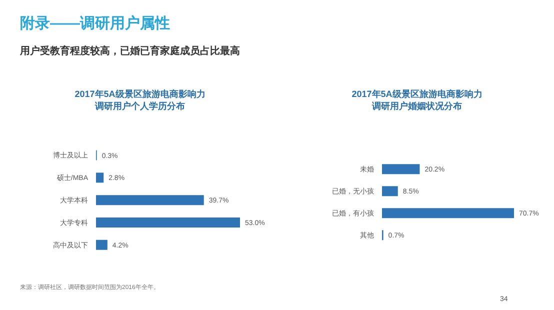  What do you see at coordinates (140, 100) in the screenshot?
I see `chart-title: 2017年5A级景区旅游电商影响力调研用户个人学历分布` at bounding box center [140, 100].